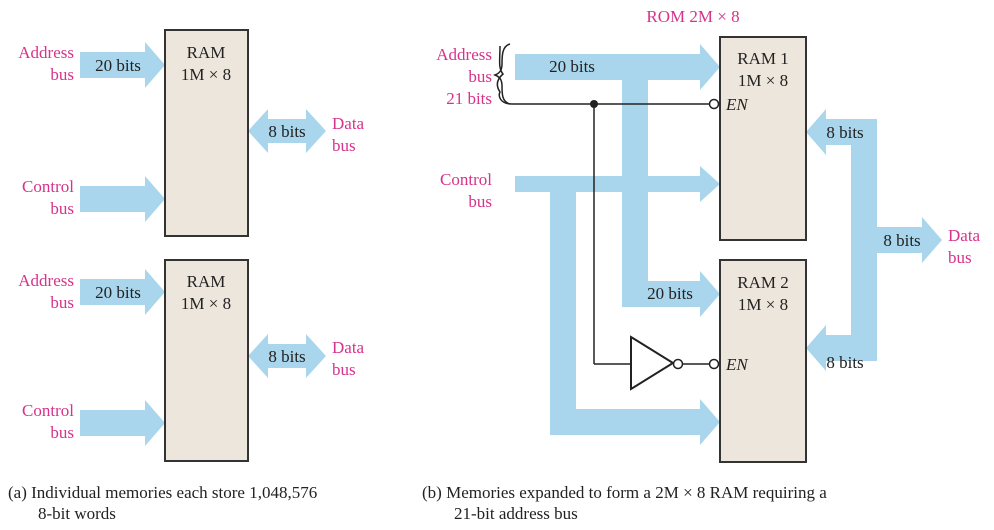 The image size is (994, 530). What do you see at coordinates (692, 16) in the screenshot?
I see `rom-title: ROM 2M × 8` at bounding box center [692, 16].